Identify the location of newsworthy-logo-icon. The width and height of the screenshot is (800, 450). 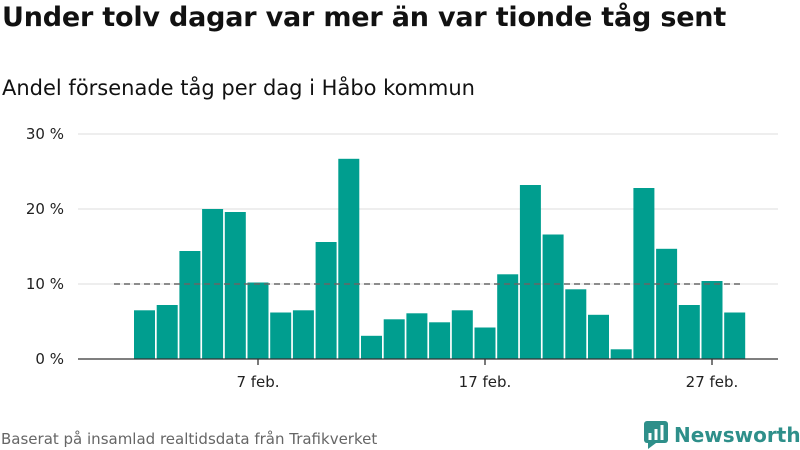
(656, 435).